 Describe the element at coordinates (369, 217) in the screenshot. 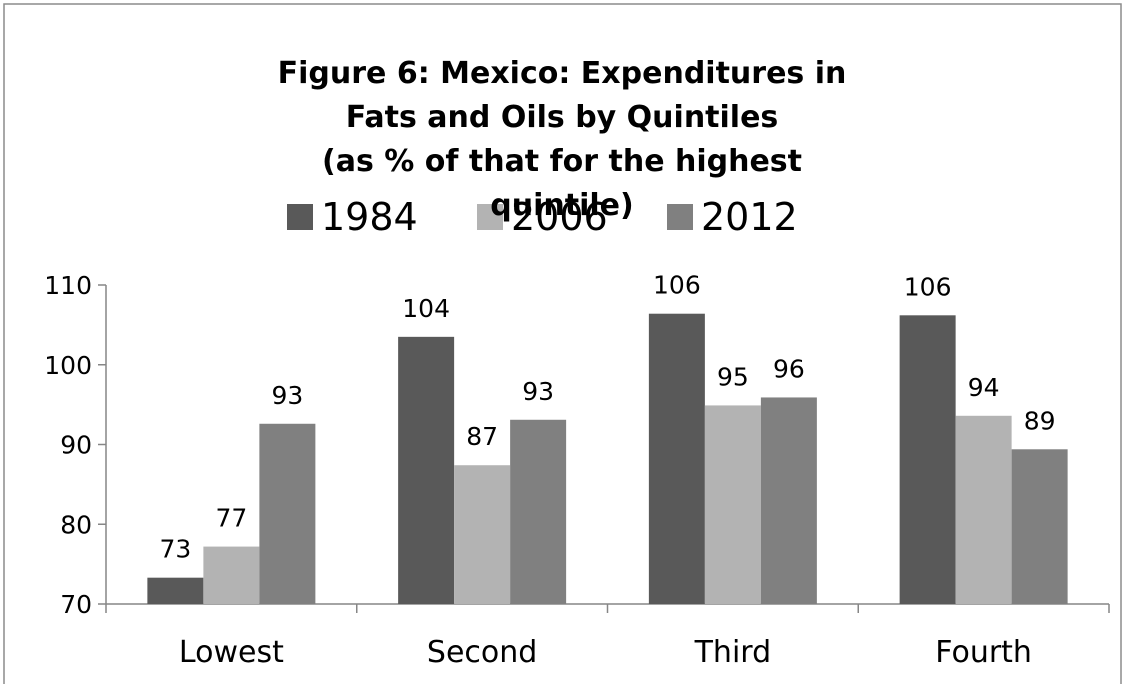

I see `legend-label: 1984` at that location.